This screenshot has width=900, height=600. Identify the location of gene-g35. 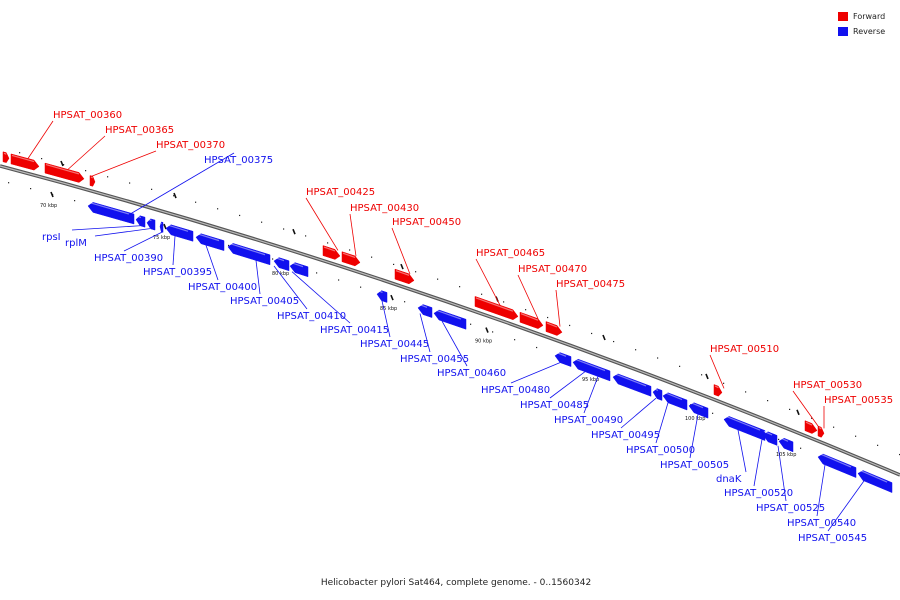
(875, 481).